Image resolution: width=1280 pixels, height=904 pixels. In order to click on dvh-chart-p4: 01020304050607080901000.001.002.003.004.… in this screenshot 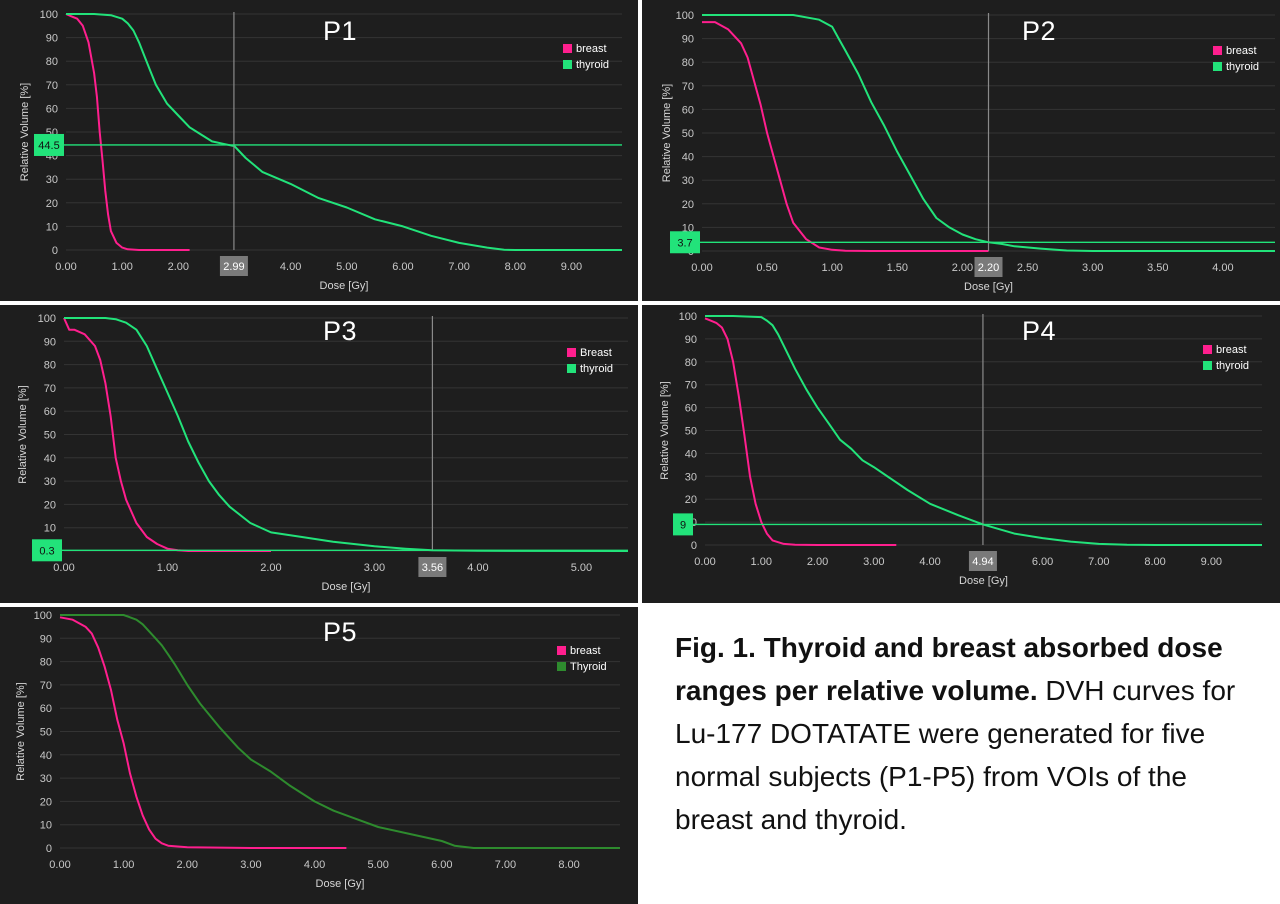, I will do `click(960, 449)`.